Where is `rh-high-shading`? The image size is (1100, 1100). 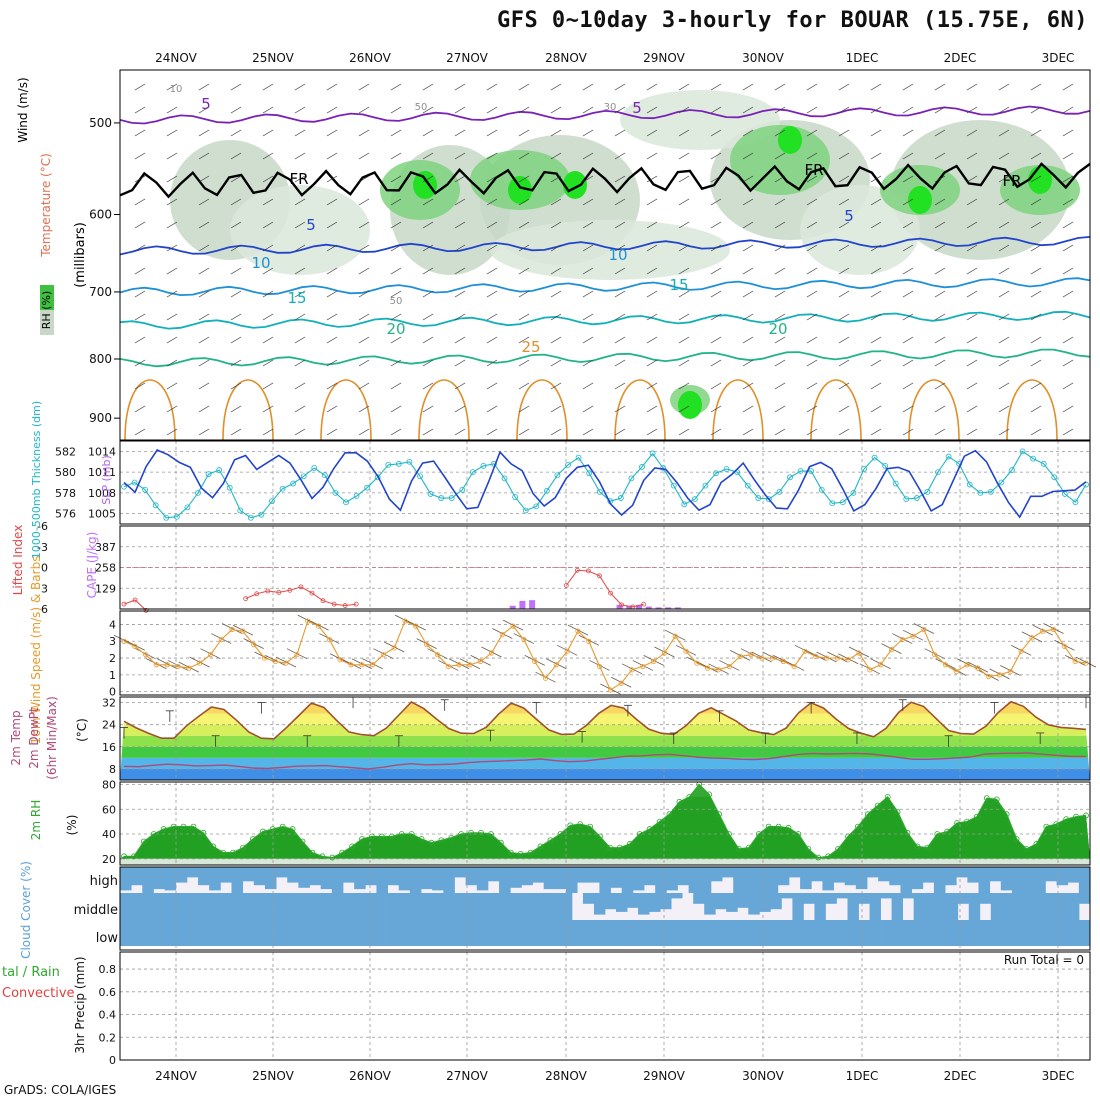
rh-high-shading is located at coordinates (690, 405).